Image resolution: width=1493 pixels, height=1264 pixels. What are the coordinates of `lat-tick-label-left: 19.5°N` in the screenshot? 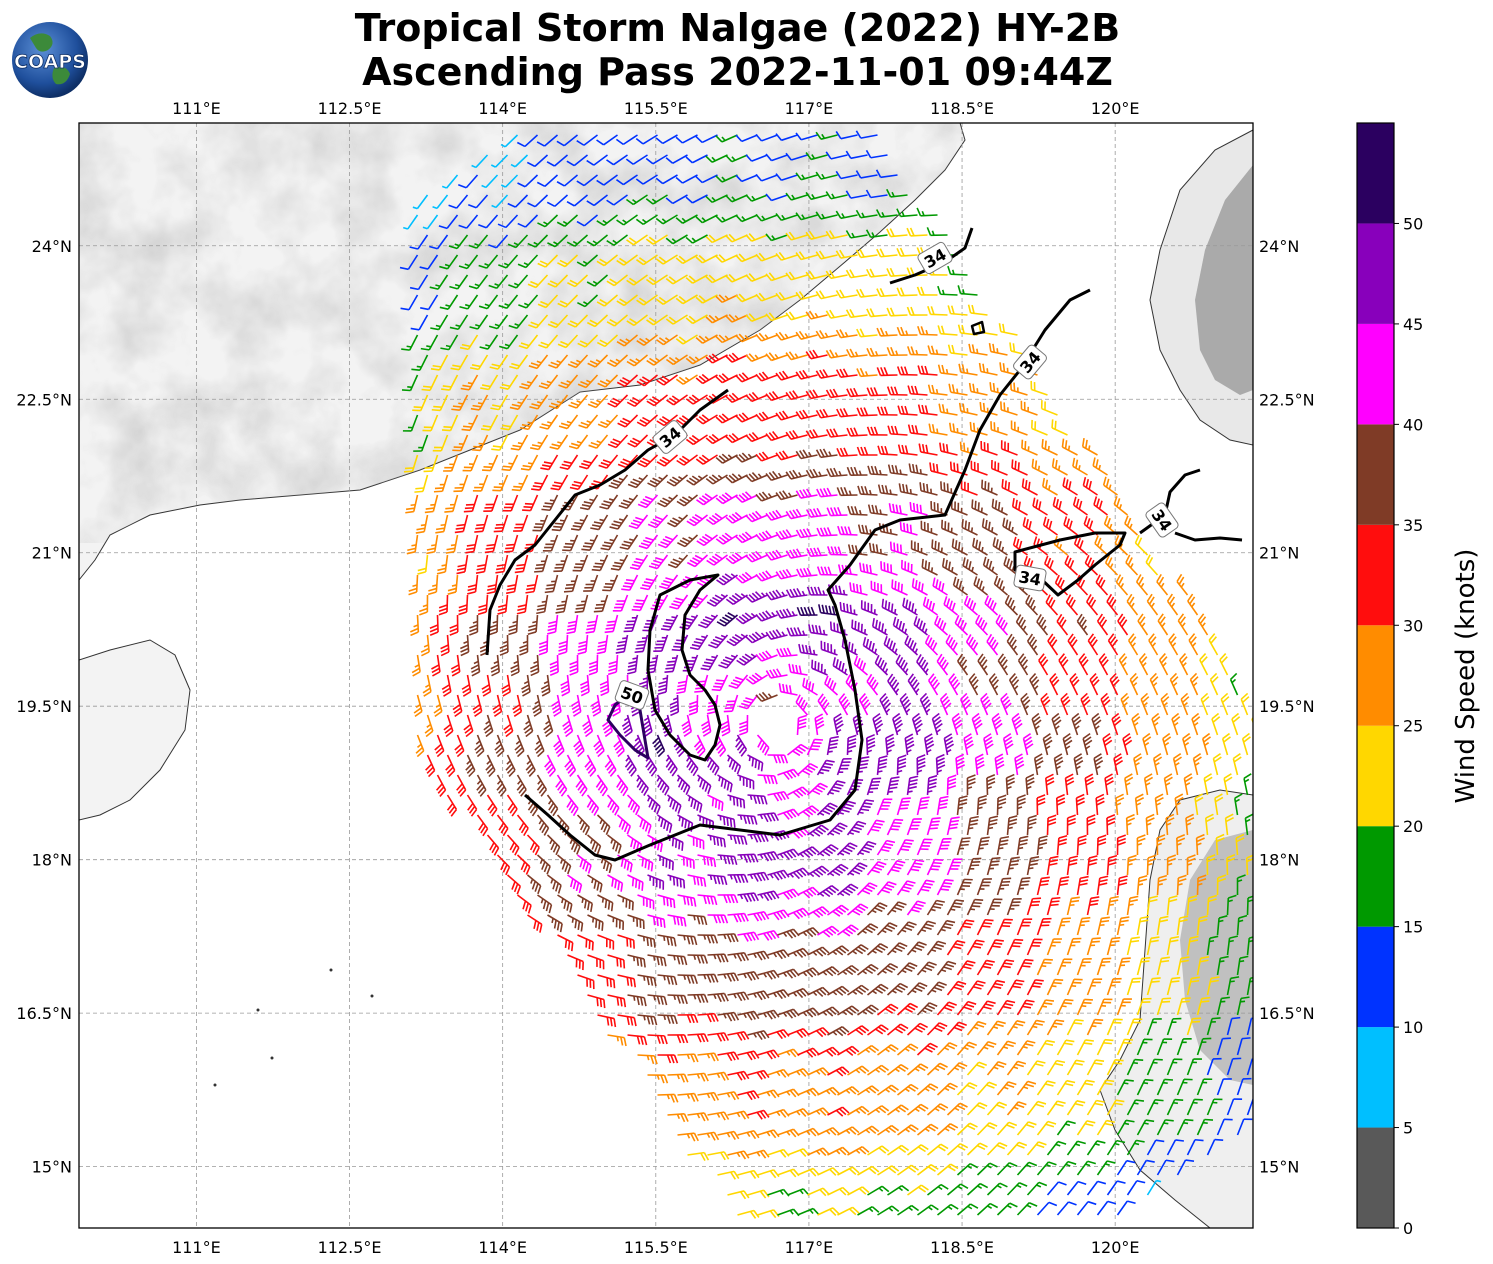 It's located at (44, 706).